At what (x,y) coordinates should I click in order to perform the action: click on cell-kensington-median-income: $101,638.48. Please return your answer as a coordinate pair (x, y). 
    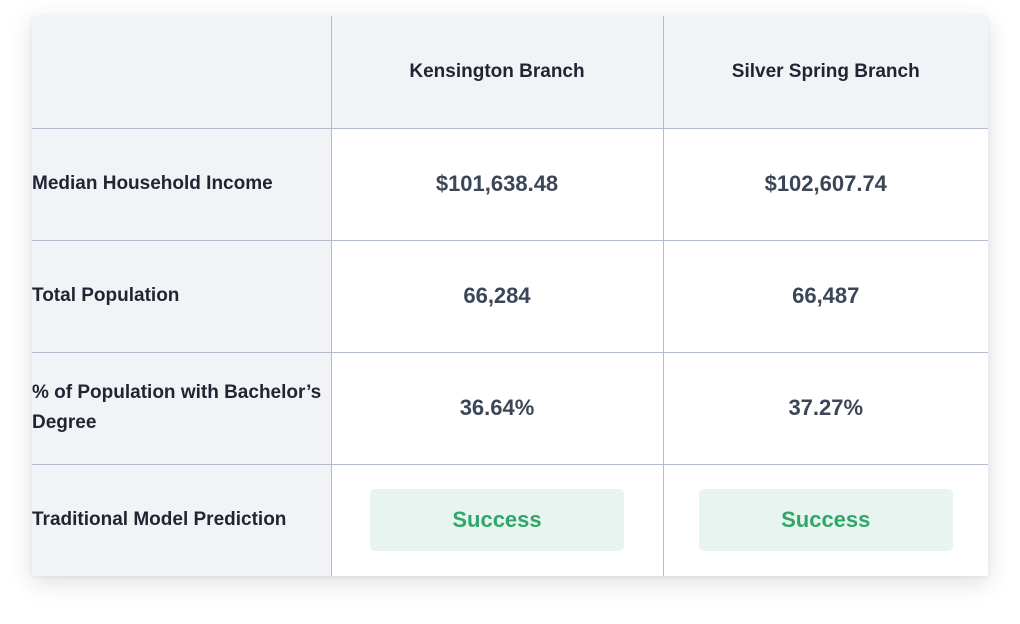
    Looking at the image, I should click on (497, 184).